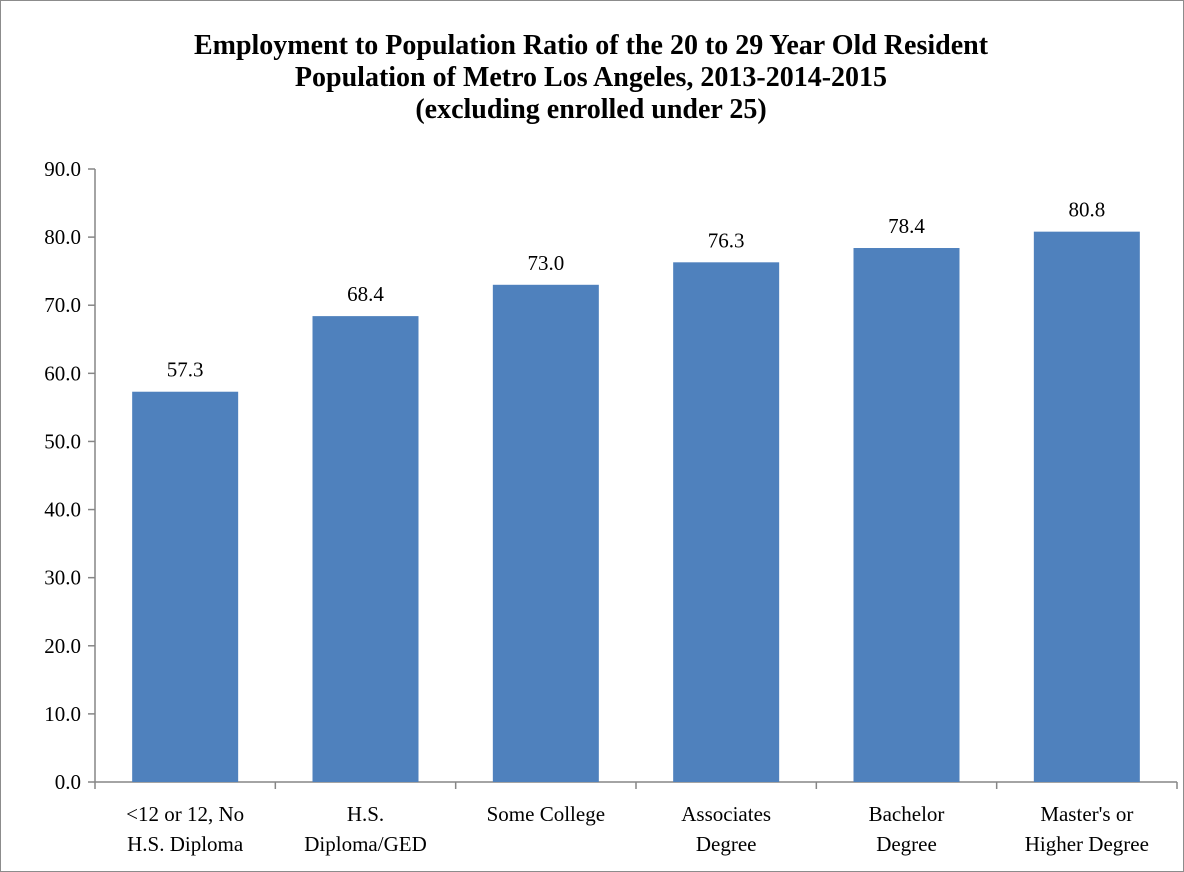 Image resolution: width=1184 pixels, height=872 pixels. I want to click on y-tick-label: 80.0, so click(62, 237).